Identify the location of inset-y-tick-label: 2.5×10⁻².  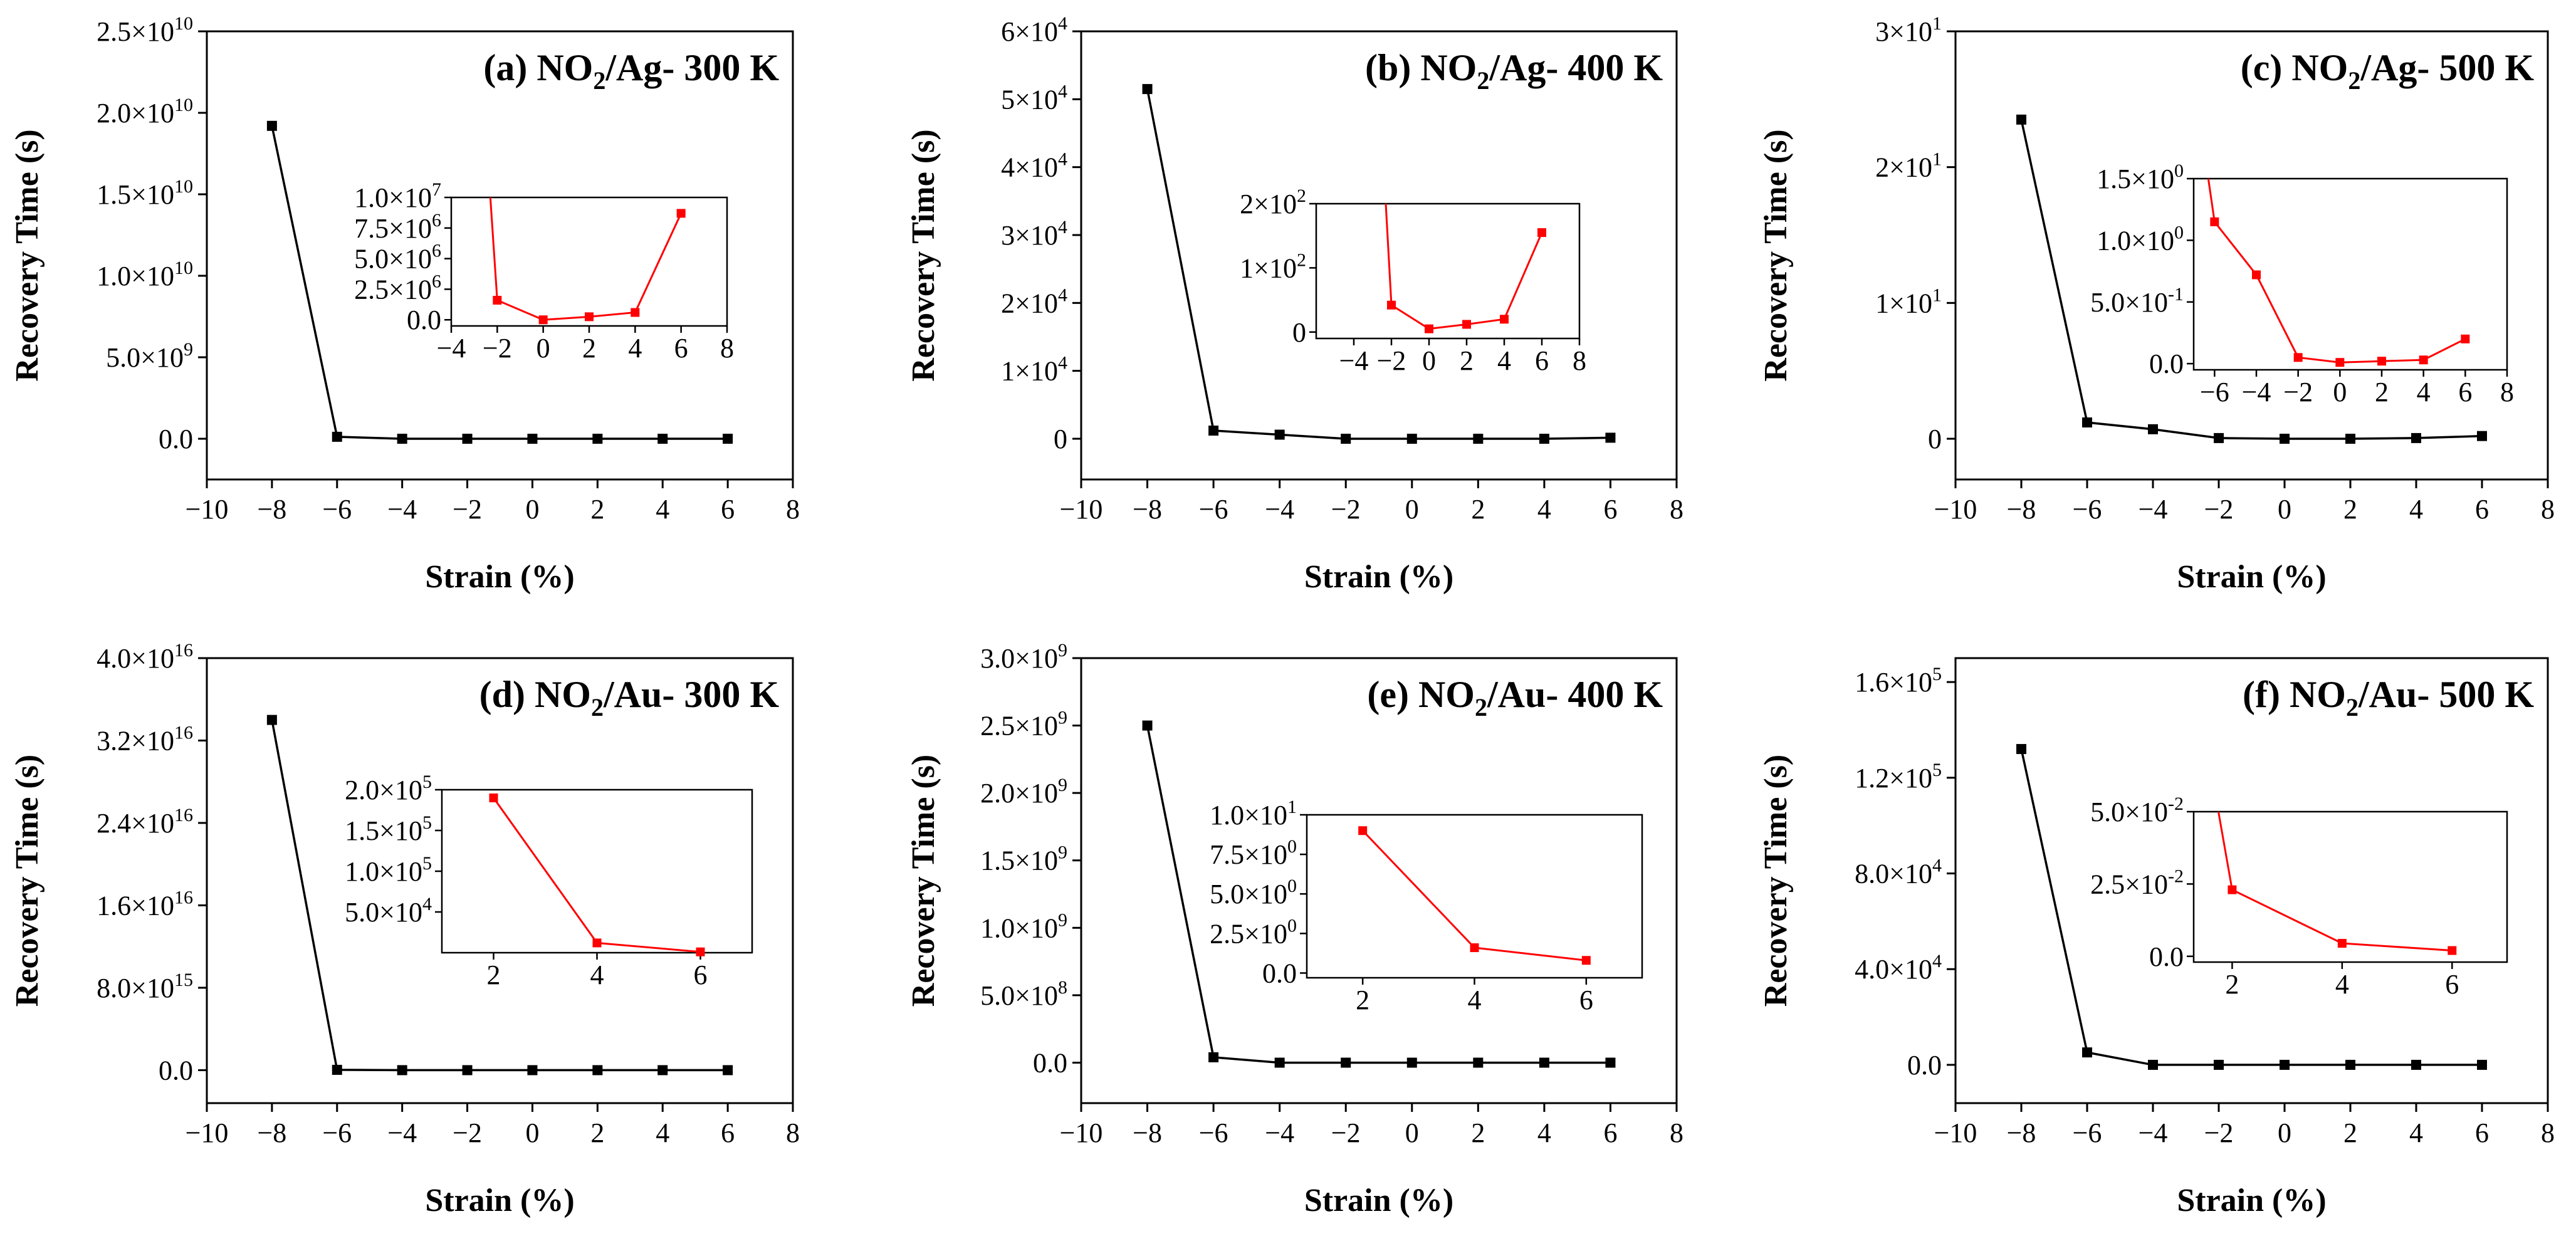
(2137, 882).